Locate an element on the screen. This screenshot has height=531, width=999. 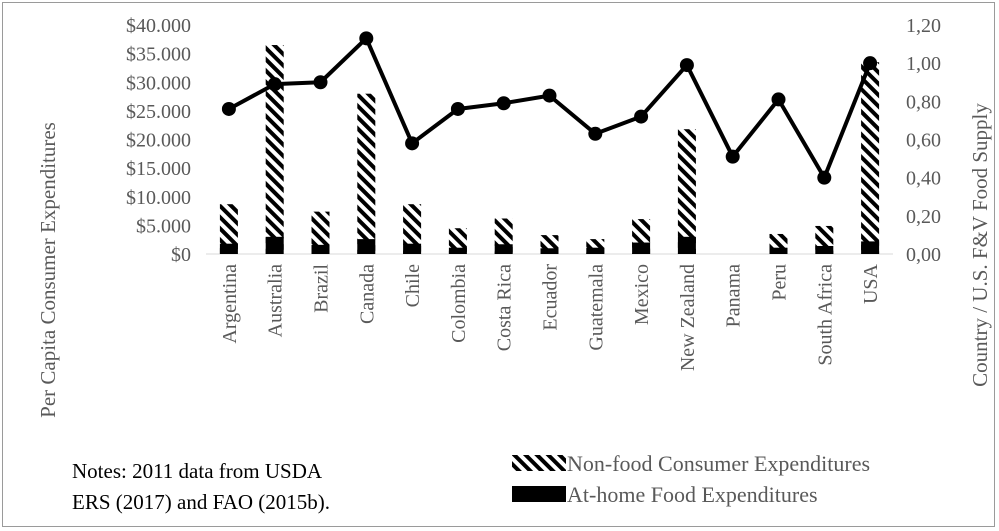
left-axis-title: Per Capita Consumer Expenditures is located at coordinates (48, 270).